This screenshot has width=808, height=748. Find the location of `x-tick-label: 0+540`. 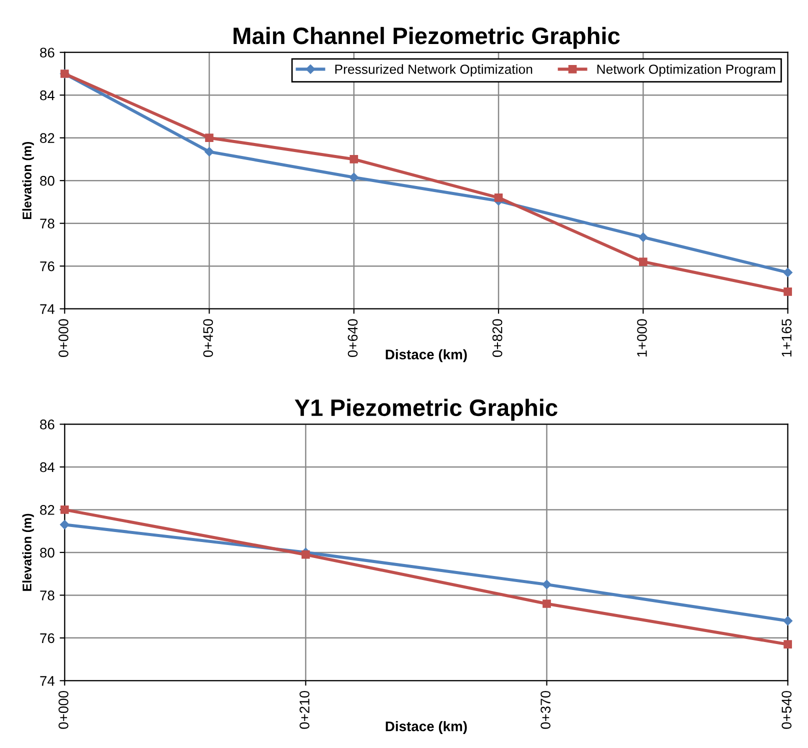

x-tick-label: 0+540 is located at coordinates (787, 709).